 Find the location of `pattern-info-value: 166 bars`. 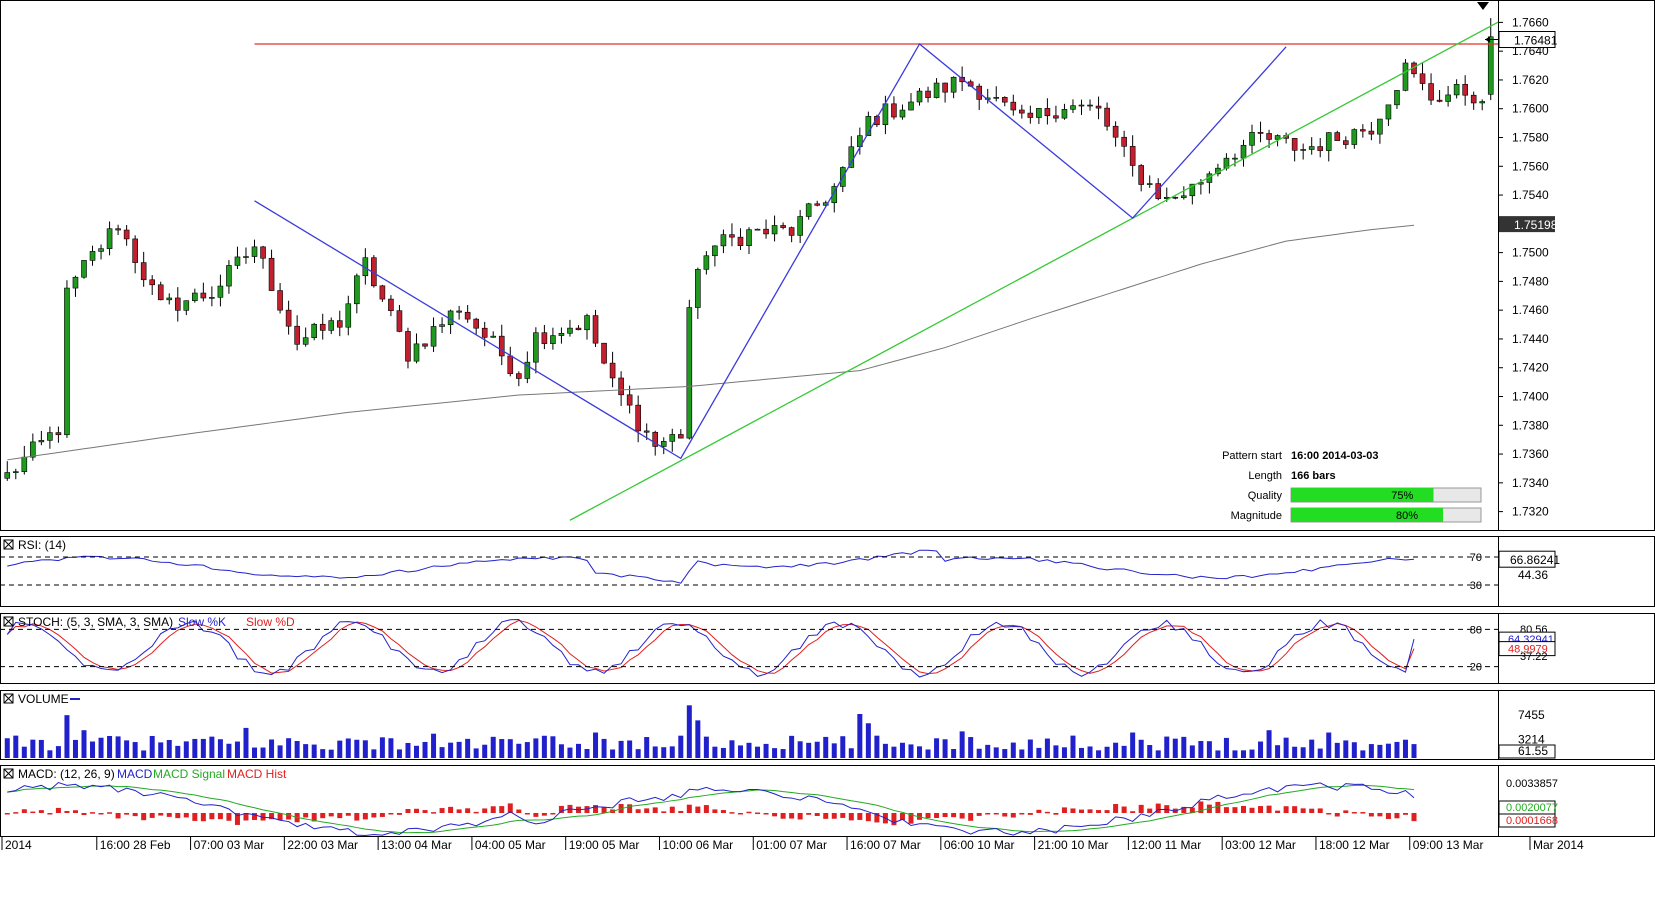

pattern-info-value: 166 bars is located at coordinates (1313, 476).